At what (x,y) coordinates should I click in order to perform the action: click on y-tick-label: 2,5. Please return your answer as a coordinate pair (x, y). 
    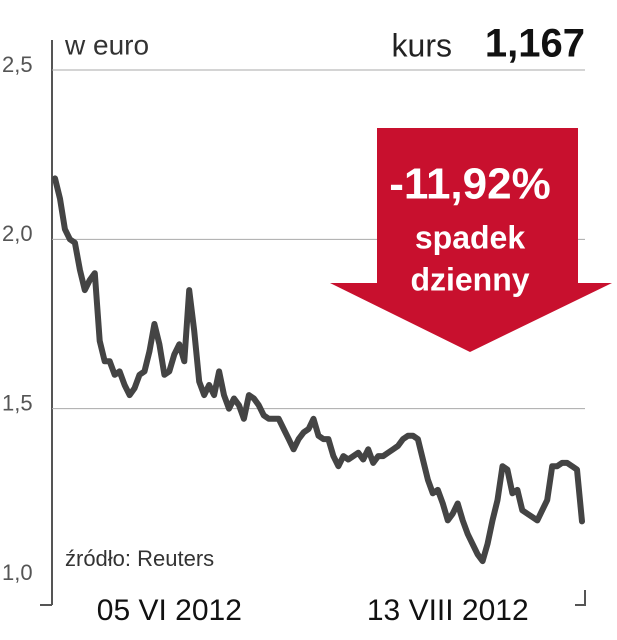
    Looking at the image, I should click on (17, 64).